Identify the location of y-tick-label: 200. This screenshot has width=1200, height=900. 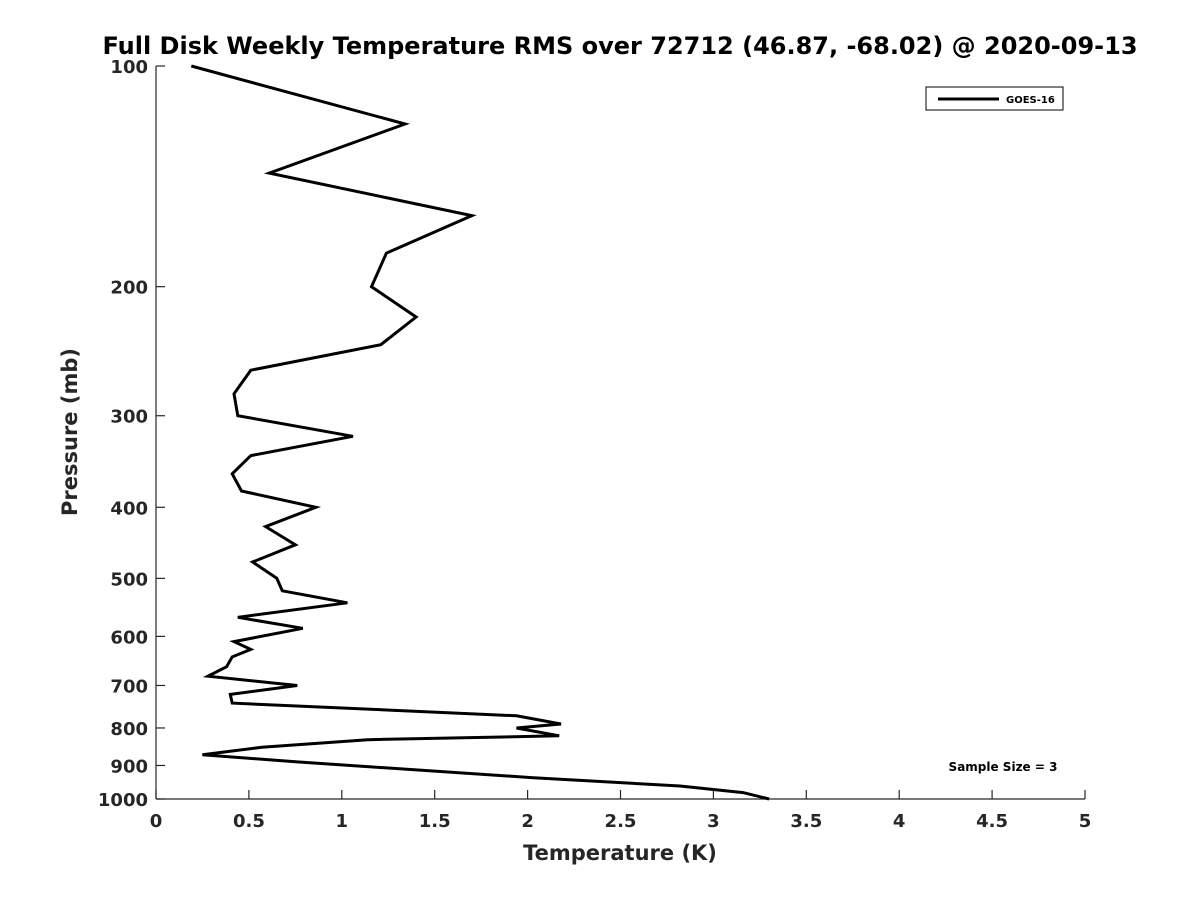
(129, 288).